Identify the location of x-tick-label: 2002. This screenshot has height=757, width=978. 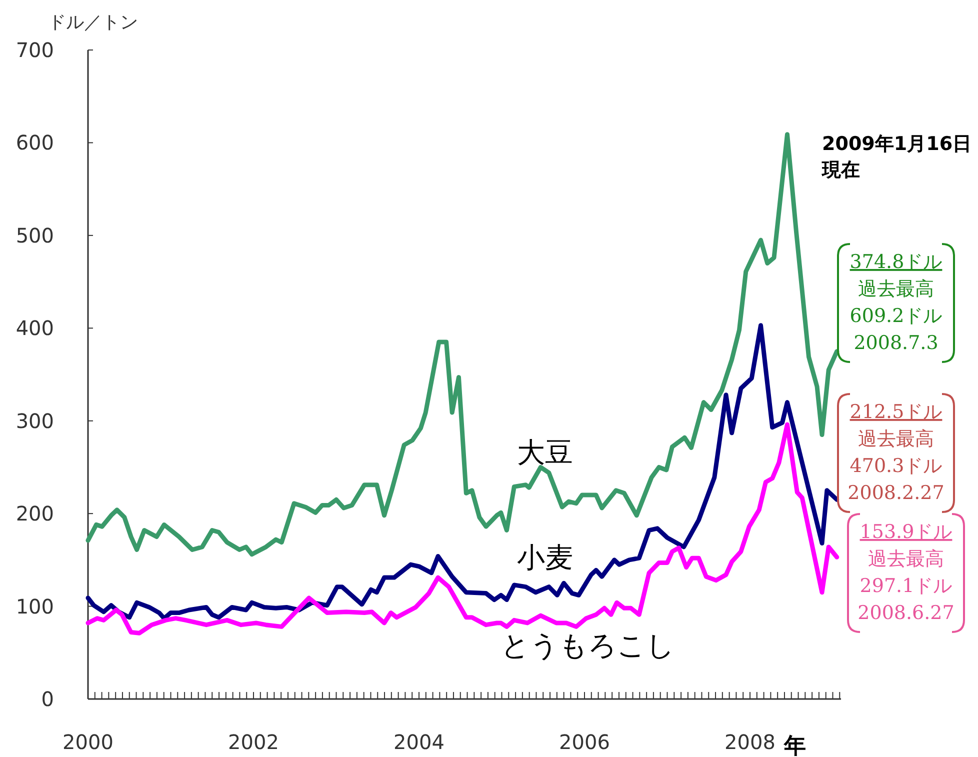
(253, 742).